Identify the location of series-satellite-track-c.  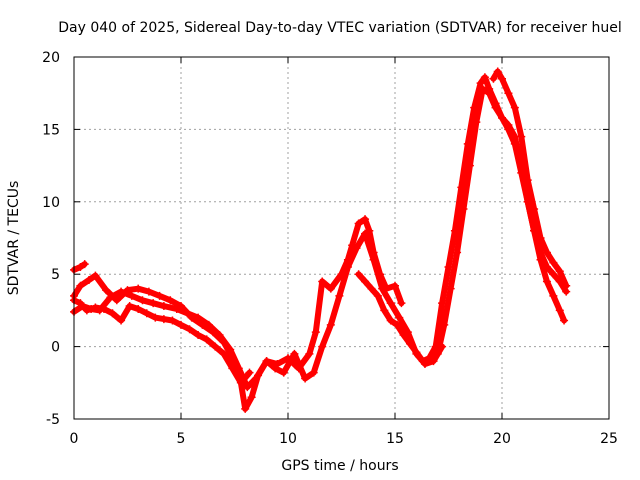
(162, 341).